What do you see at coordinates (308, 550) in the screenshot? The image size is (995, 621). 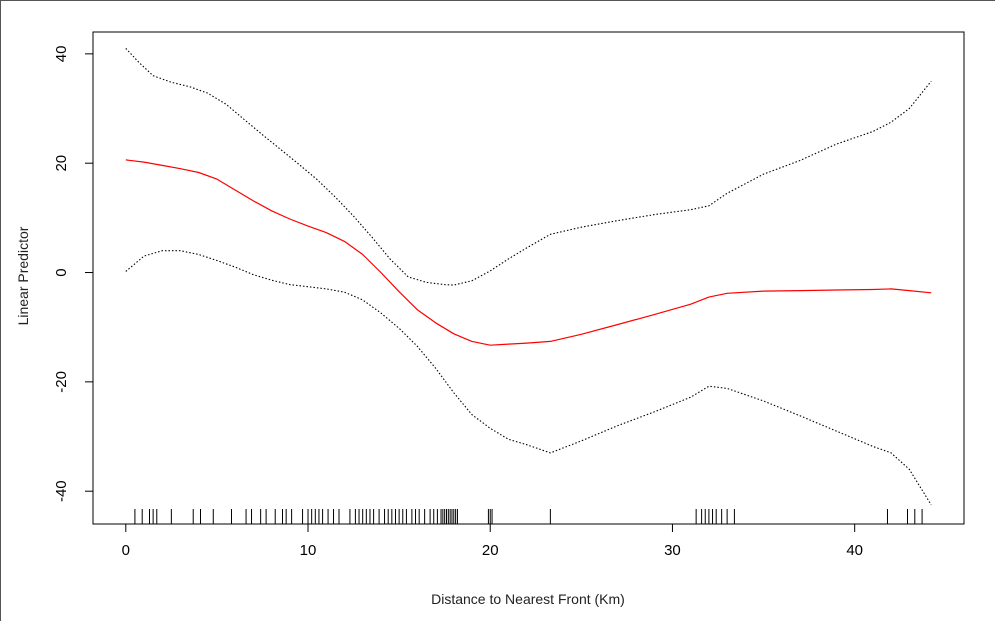 I see `x-tick-label: 10` at bounding box center [308, 550].